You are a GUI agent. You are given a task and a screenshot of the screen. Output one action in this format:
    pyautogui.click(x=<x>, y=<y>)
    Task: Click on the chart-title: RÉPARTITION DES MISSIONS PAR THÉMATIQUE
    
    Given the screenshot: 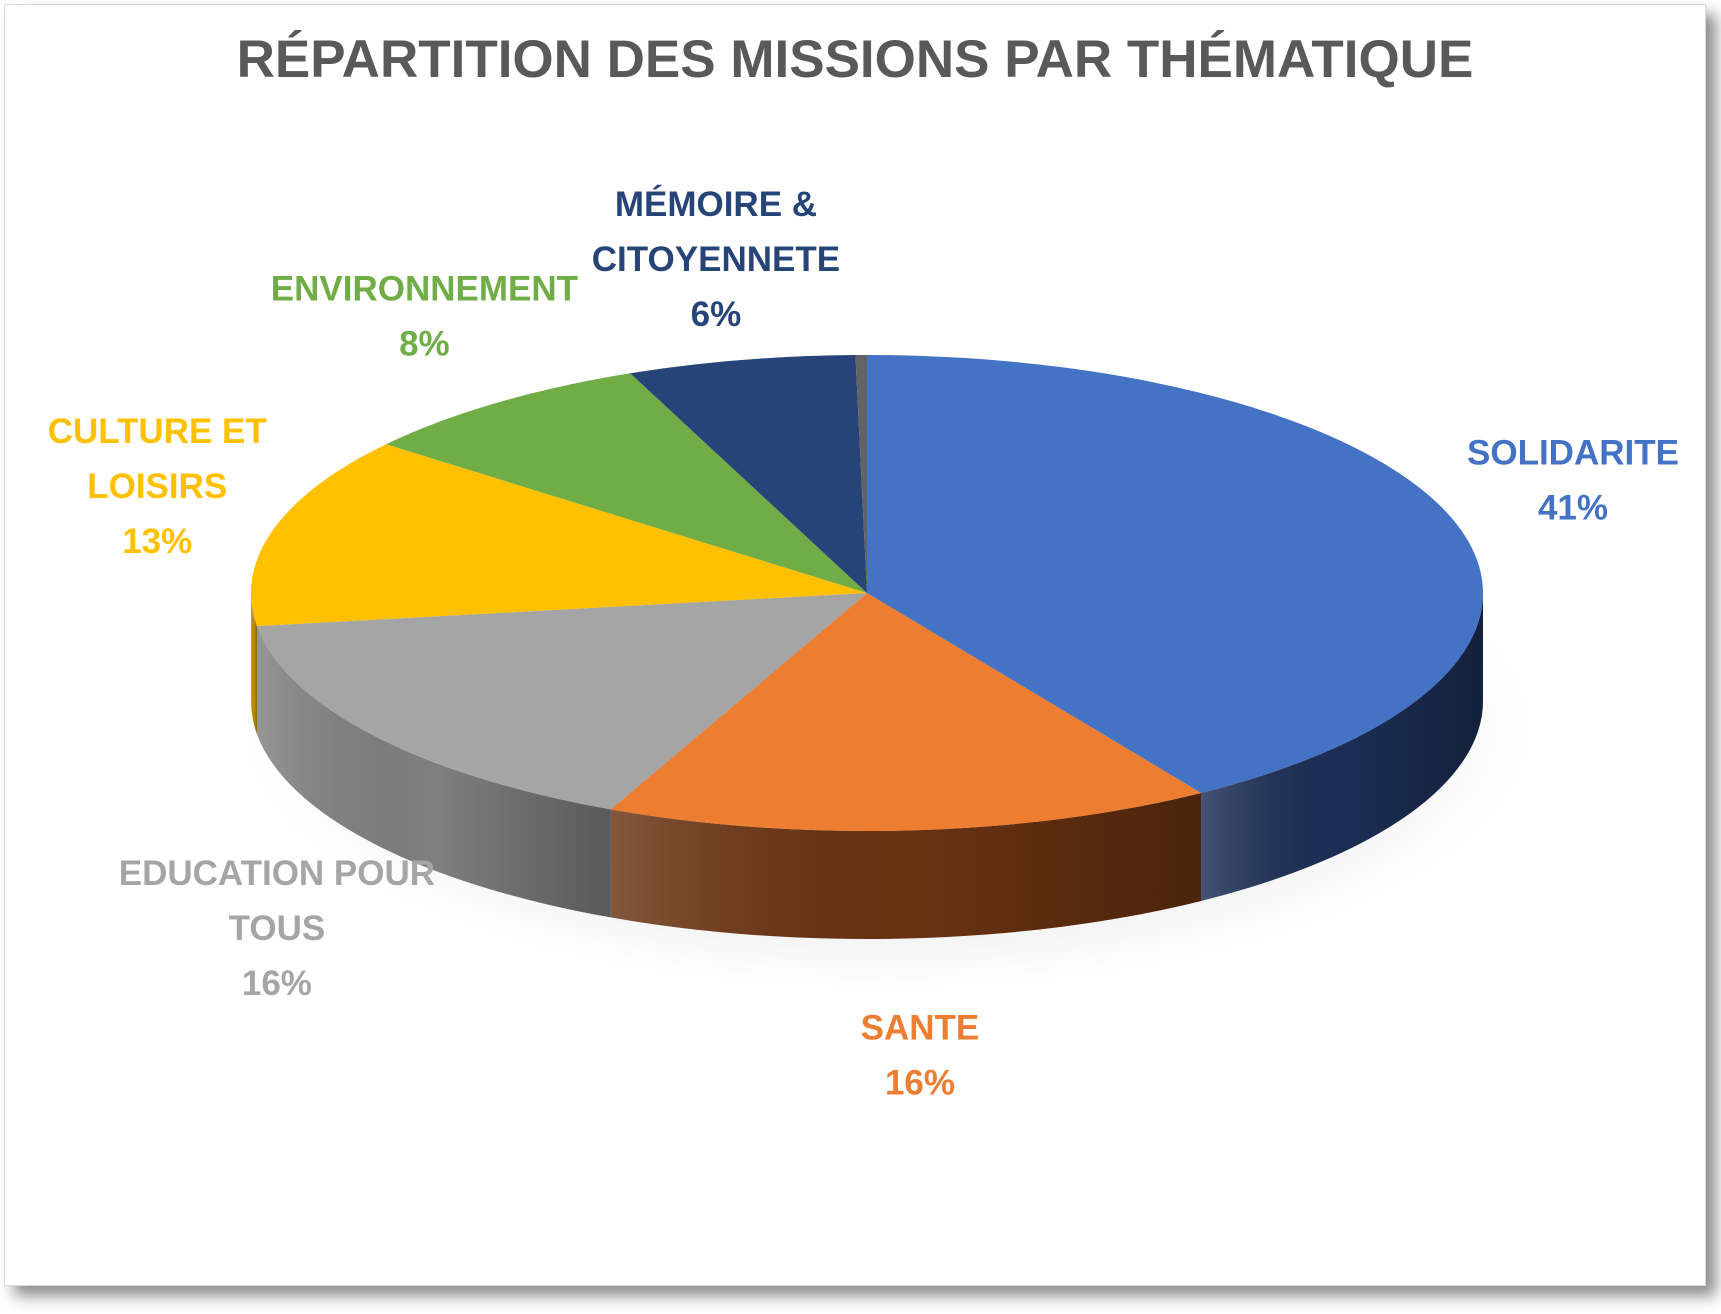 What is the action you would take?
    pyautogui.click(x=855, y=59)
    